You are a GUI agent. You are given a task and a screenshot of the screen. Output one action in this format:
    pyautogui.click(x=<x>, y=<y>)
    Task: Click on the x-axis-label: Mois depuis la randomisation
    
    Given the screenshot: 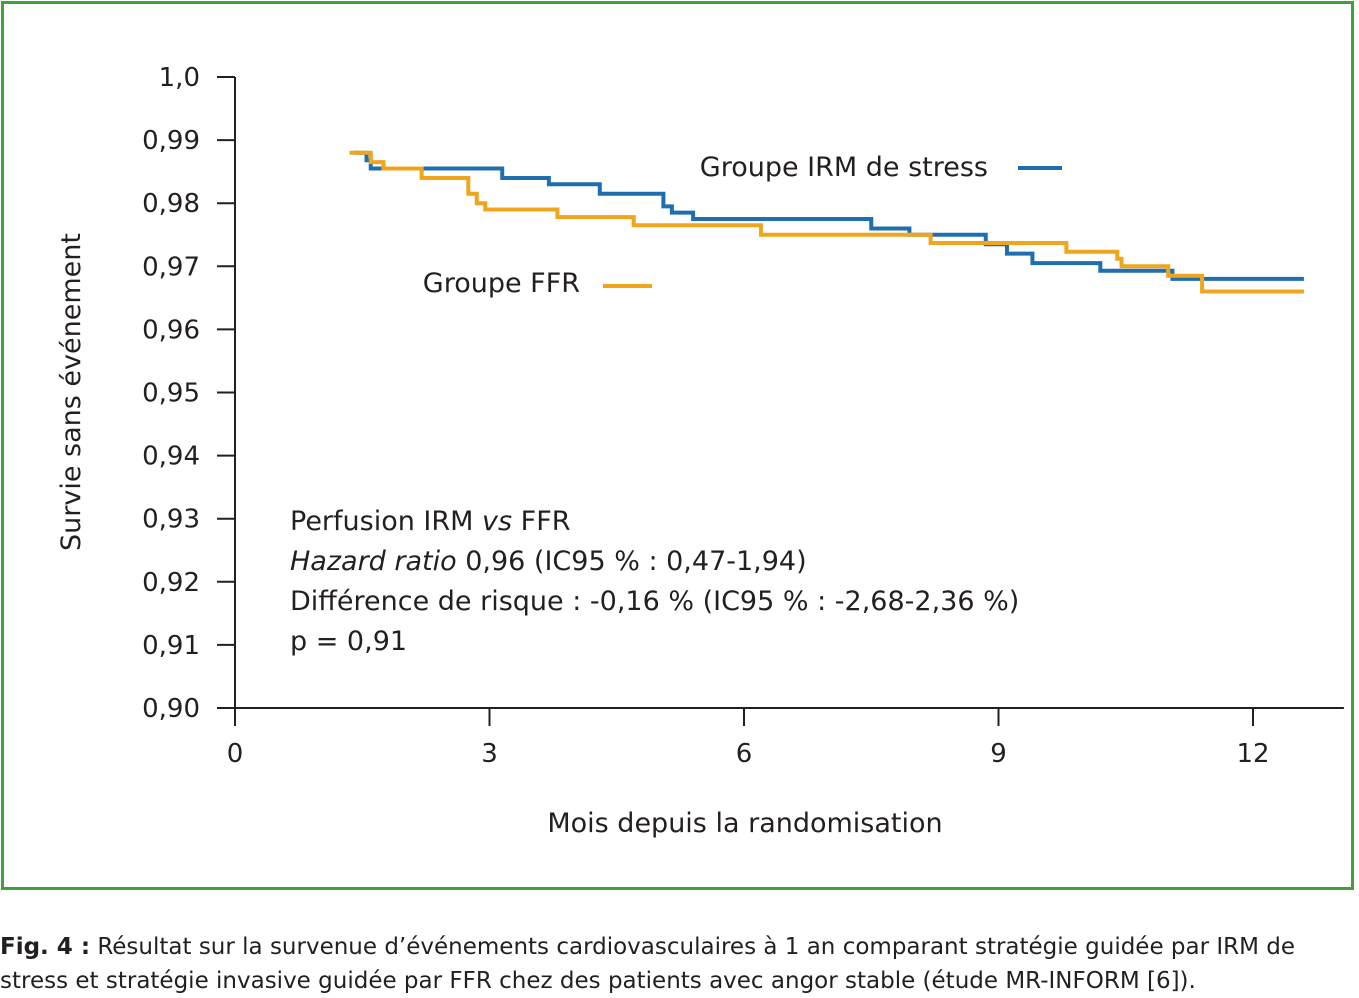 What is the action you would take?
    pyautogui.click(x=744, y=823)
    